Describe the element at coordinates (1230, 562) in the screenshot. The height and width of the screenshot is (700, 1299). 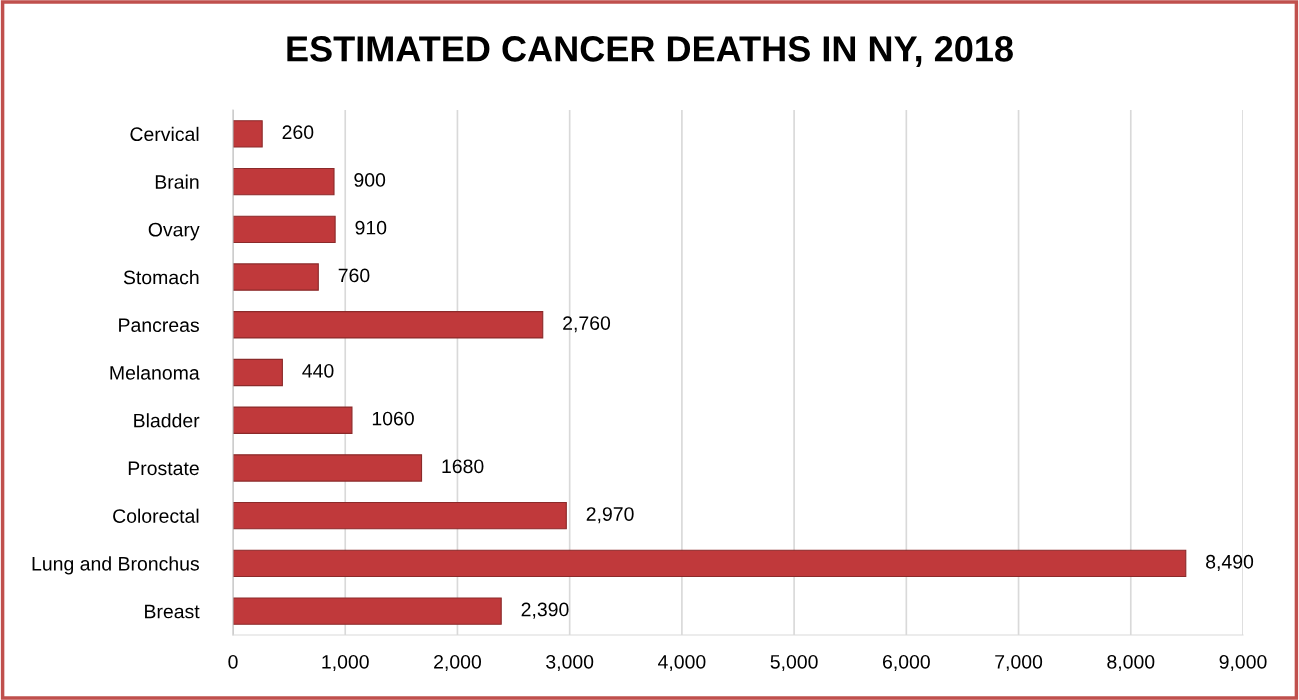
I see `data-label: 8,490` at that location.